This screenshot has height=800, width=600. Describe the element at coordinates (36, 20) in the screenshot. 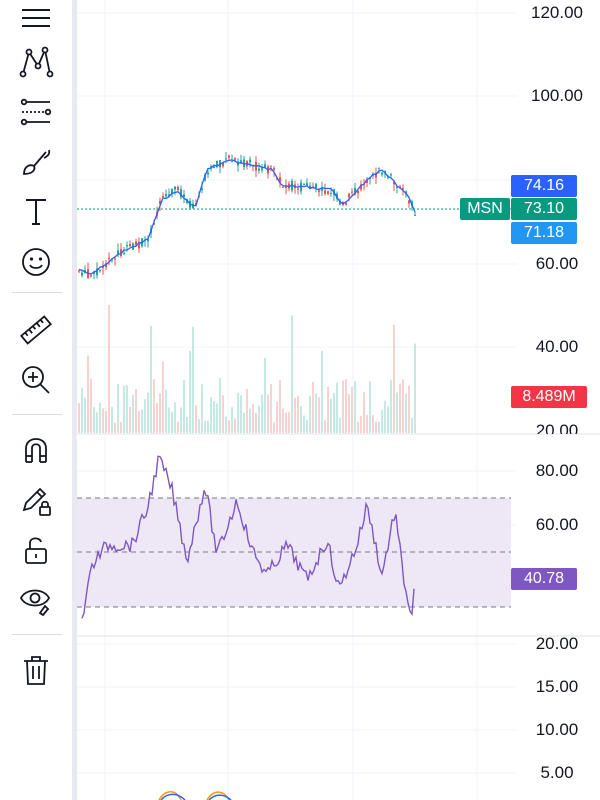

I see `trend-lines-icon` at that location.